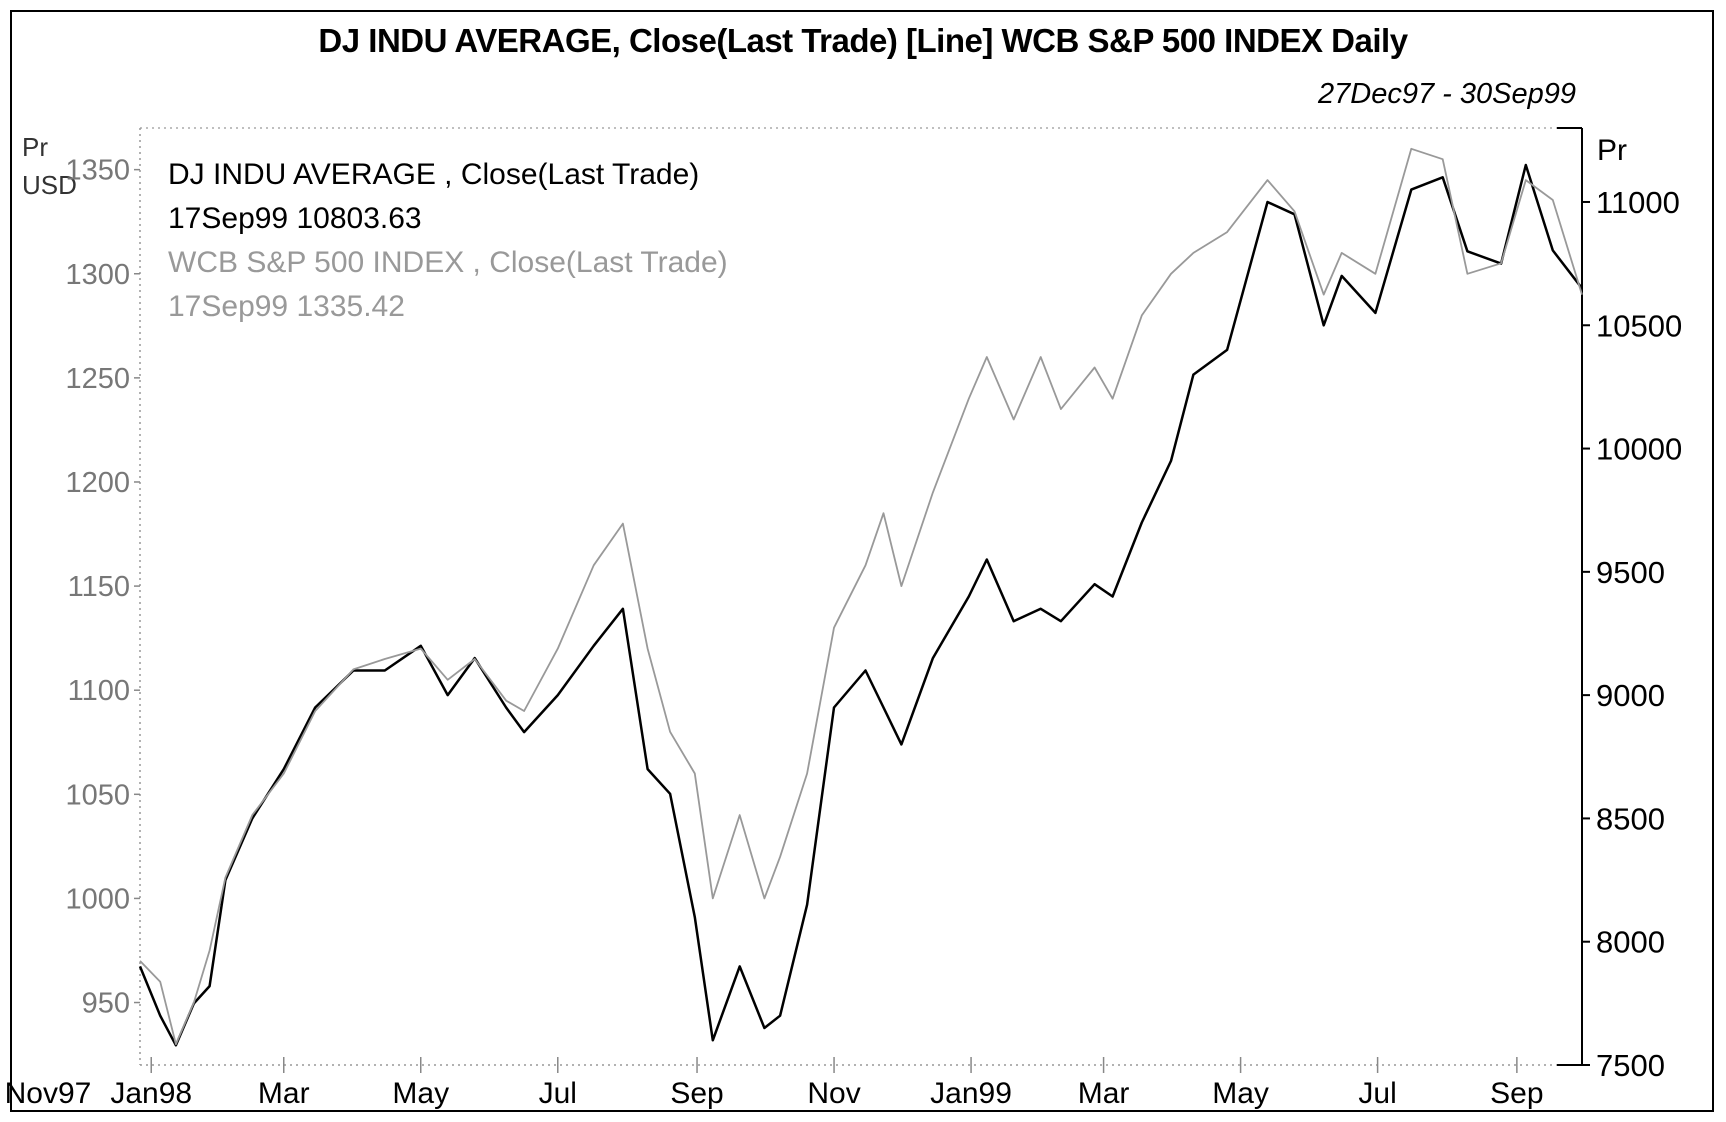 The height and width of the screenshot is (1122, 1726). What do you see at coordinates (97, 275) in the screenshot?
I see `left-axis-tick-label: 1300` at bounding box center [97, 275].